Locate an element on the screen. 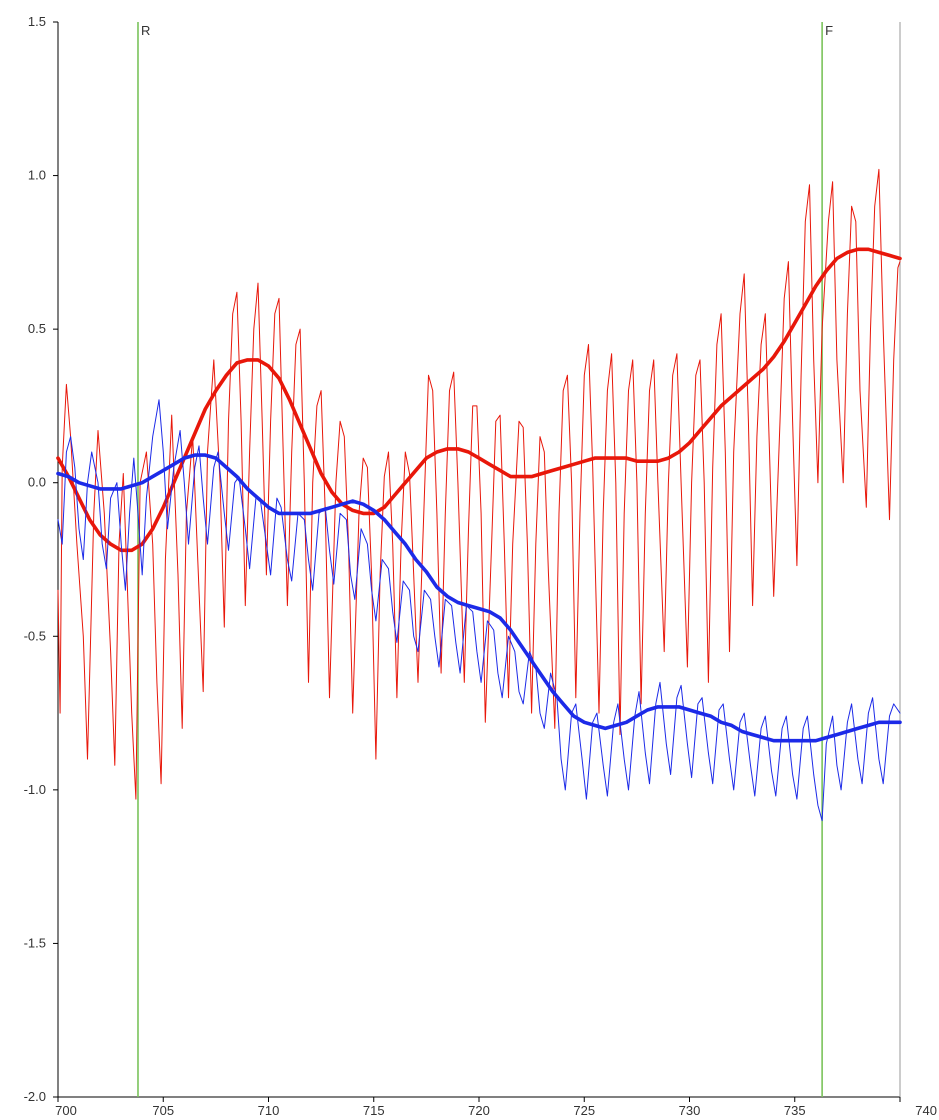  x-tick-label: 700 is located at coordinates (66, 1110).